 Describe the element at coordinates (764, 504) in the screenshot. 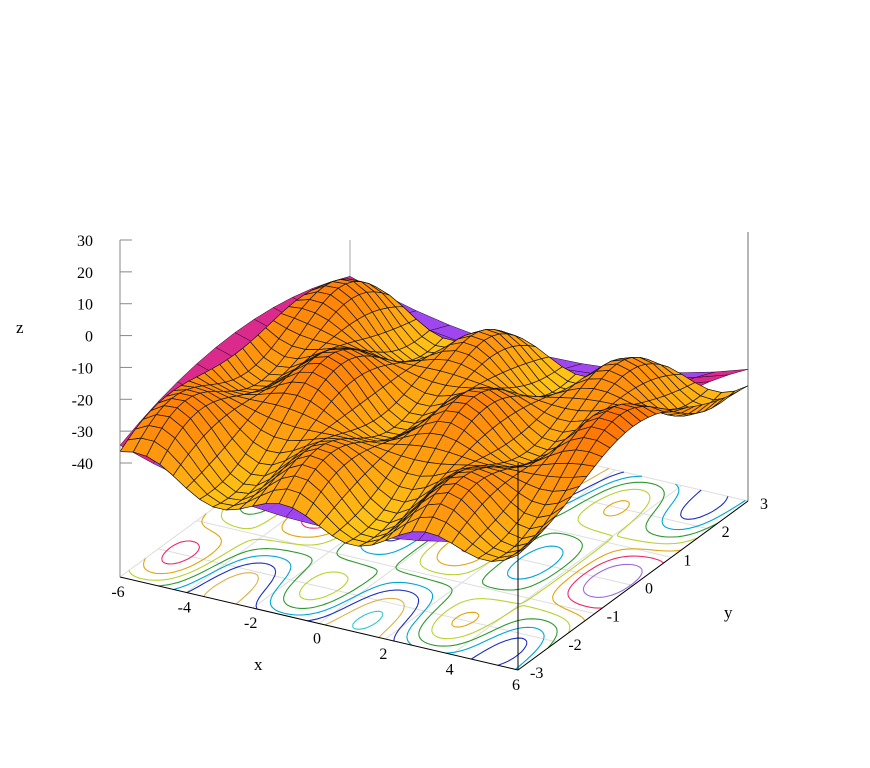

I see `y-tick-label: 3` at that location.